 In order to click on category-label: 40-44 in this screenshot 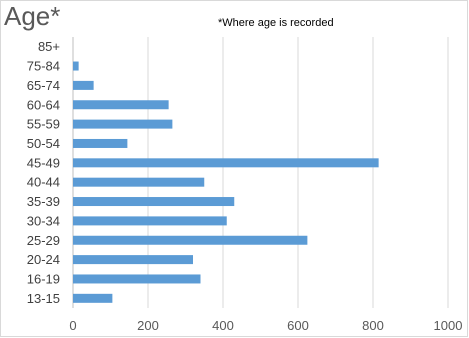, I will do `click(43, 182)`.